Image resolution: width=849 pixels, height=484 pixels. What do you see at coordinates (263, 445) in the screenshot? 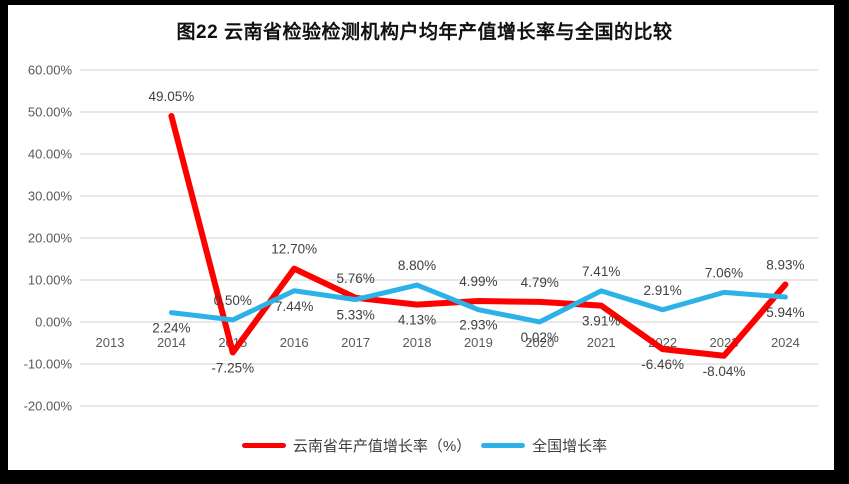
I see `legend-line-swatch-red` at bounding box center [263, 445].